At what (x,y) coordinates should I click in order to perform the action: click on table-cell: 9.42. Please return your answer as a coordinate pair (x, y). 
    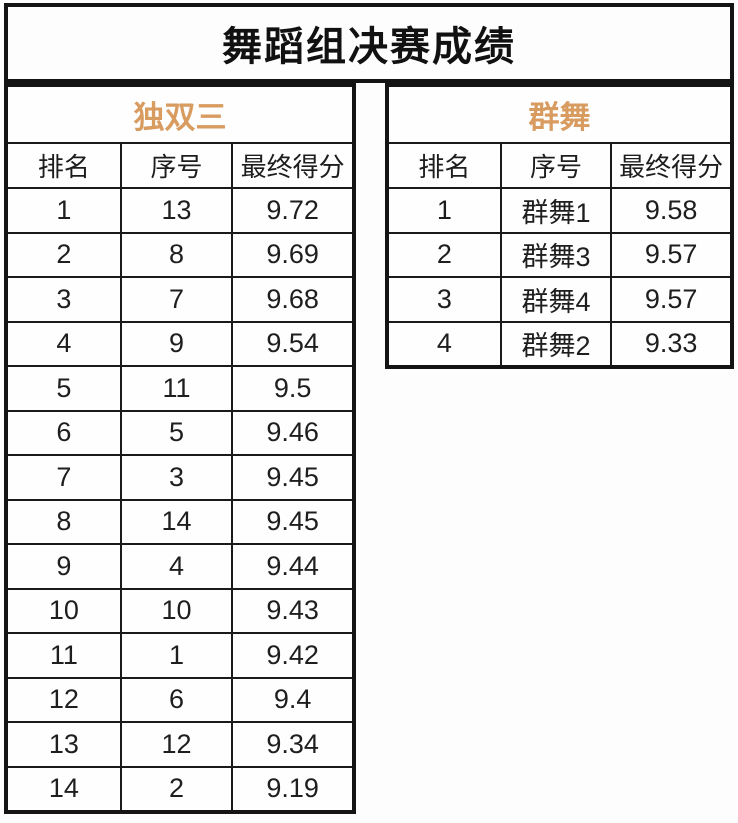
    Looking at the image, I should click on (293, 655).